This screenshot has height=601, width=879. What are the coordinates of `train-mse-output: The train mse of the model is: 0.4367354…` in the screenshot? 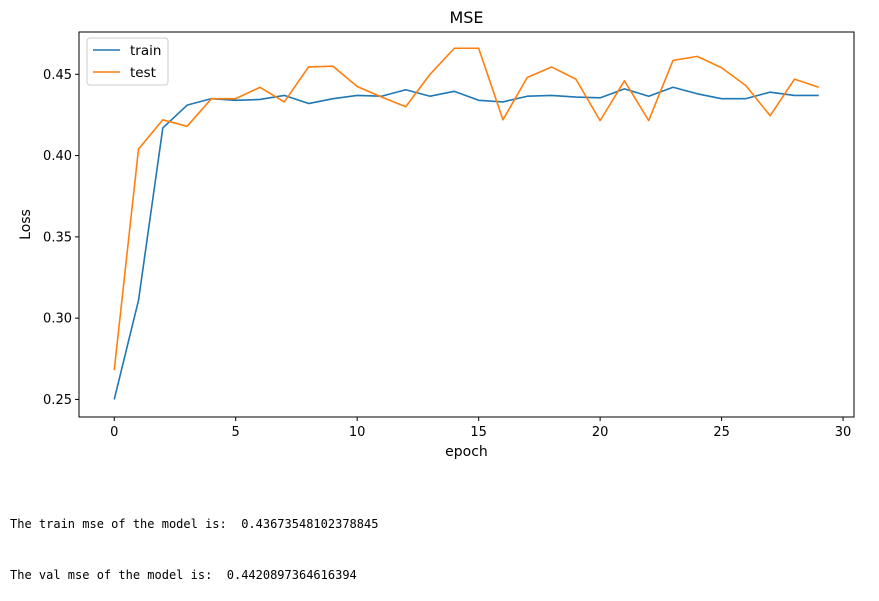 It's located at (194, 524).